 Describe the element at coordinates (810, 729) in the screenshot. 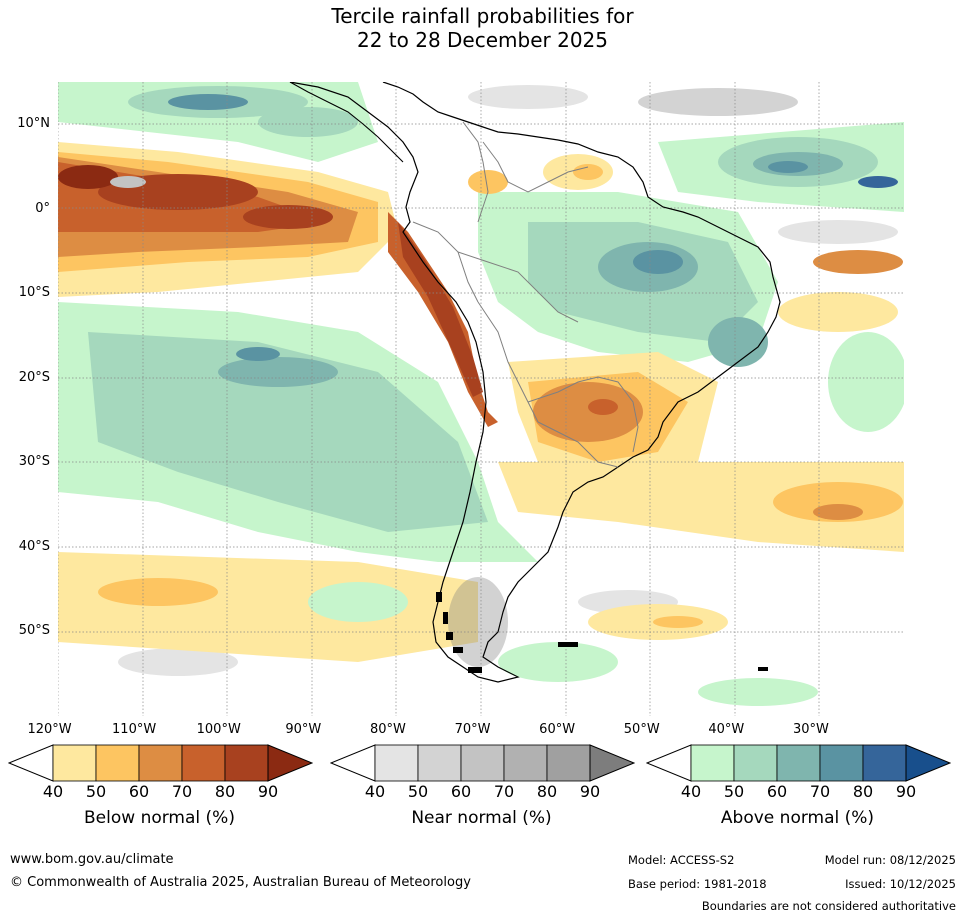

I see `longitude-label: 30°W` at that location.